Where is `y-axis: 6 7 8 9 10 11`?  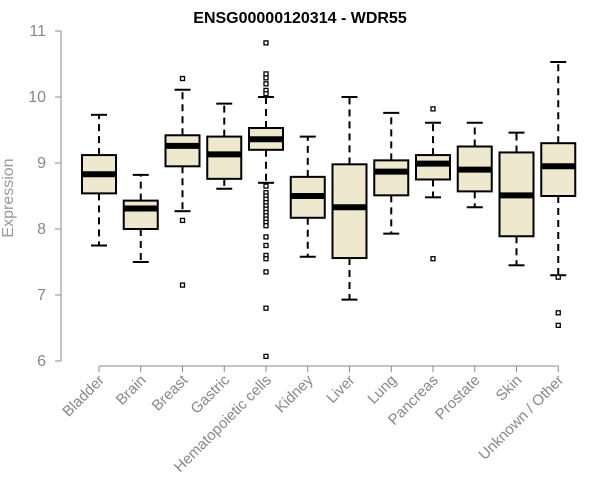
y-axis: 6 7 8 9 10 11 is located at coordinates (45, 196).